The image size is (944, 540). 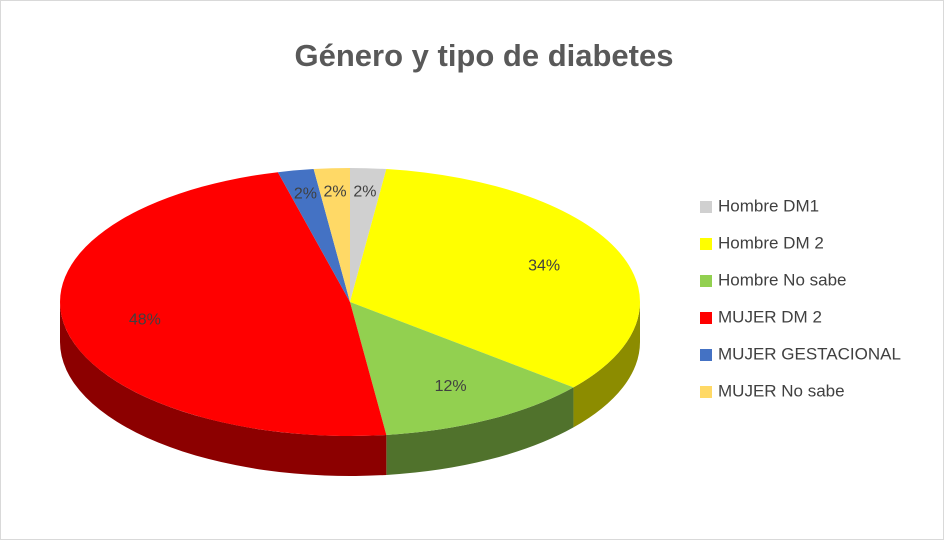 What do you see at coordinates (771, 242) in the screenshot?
I see `legend-label: Hombre DM 2` at bounding box center [771, 242].